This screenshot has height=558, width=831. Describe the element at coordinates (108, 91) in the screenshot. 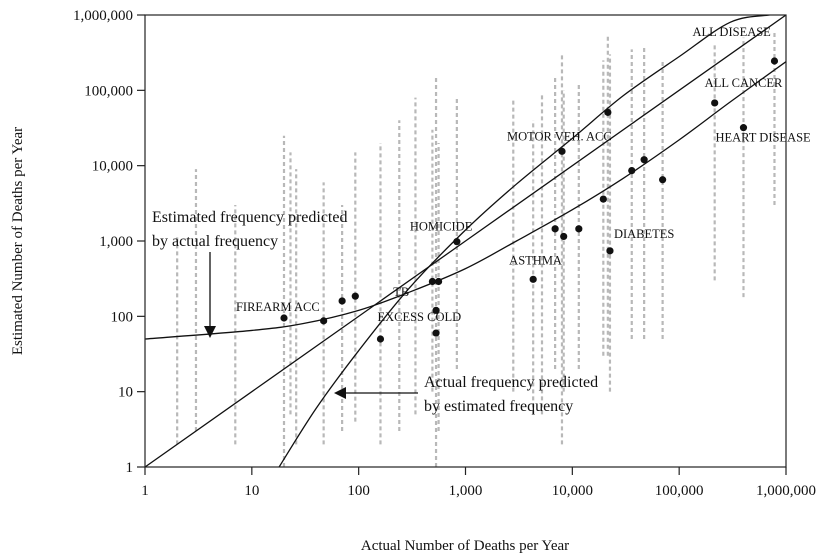

I see `y-tick-label: 100,000` at that location.